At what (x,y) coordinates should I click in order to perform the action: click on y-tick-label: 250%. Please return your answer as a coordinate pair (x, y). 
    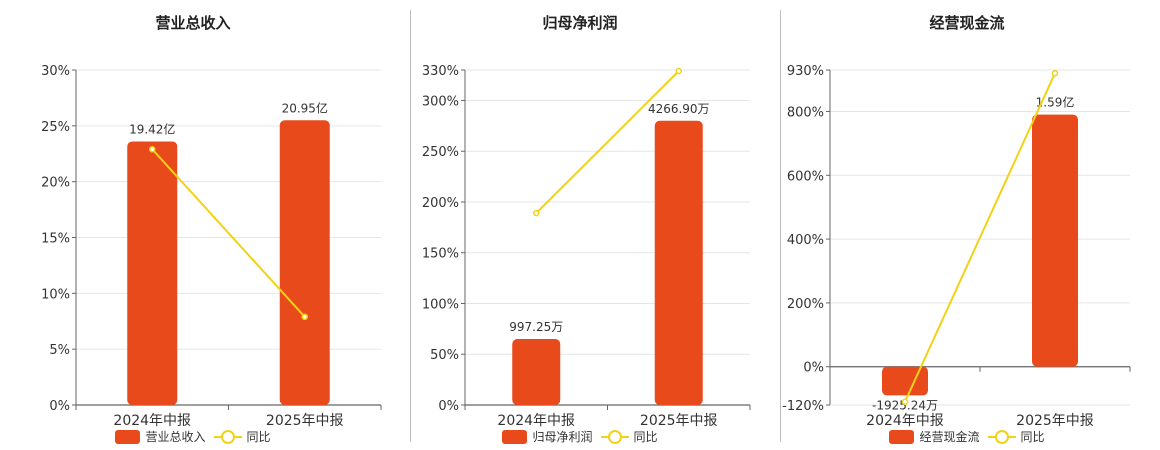
    Looking at the image, I should click on (440, 152).